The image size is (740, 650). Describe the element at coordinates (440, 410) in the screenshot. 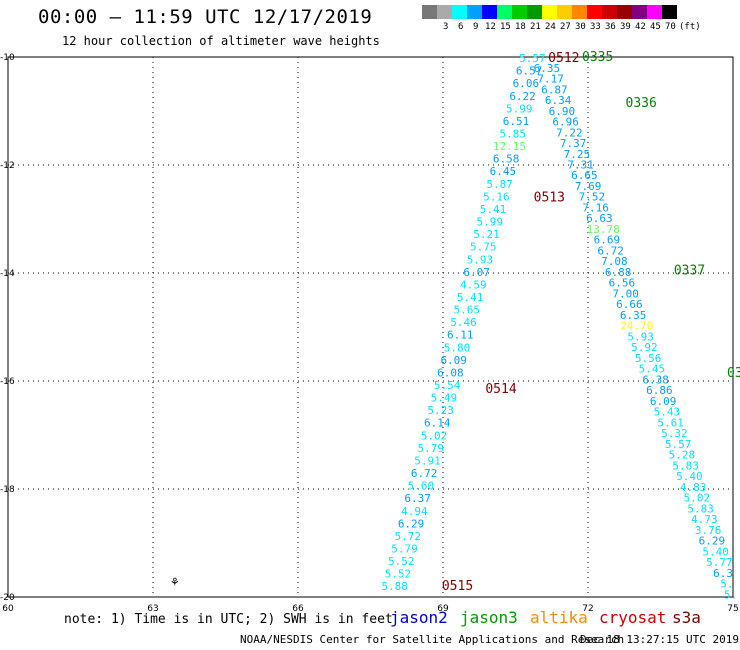

I see `swh-value-label: 5.23` at that location.